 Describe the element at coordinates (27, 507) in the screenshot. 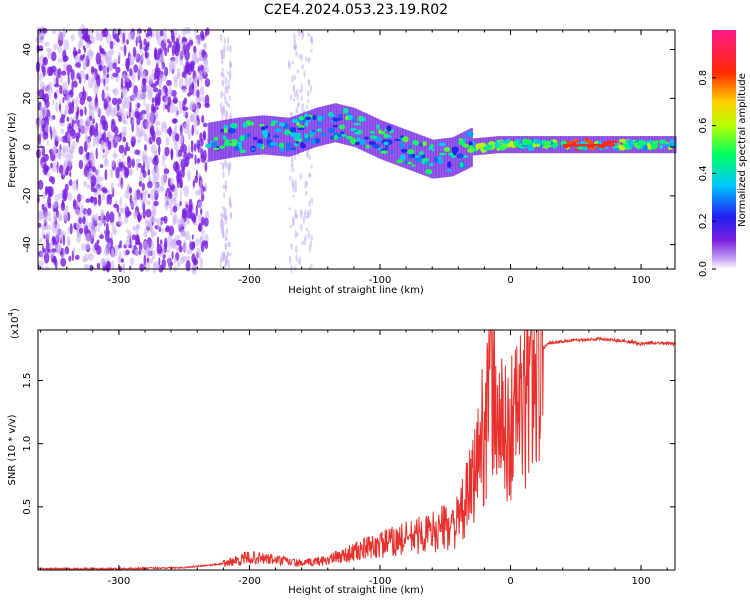

I see `y-tick-label: 0.5` at that location.